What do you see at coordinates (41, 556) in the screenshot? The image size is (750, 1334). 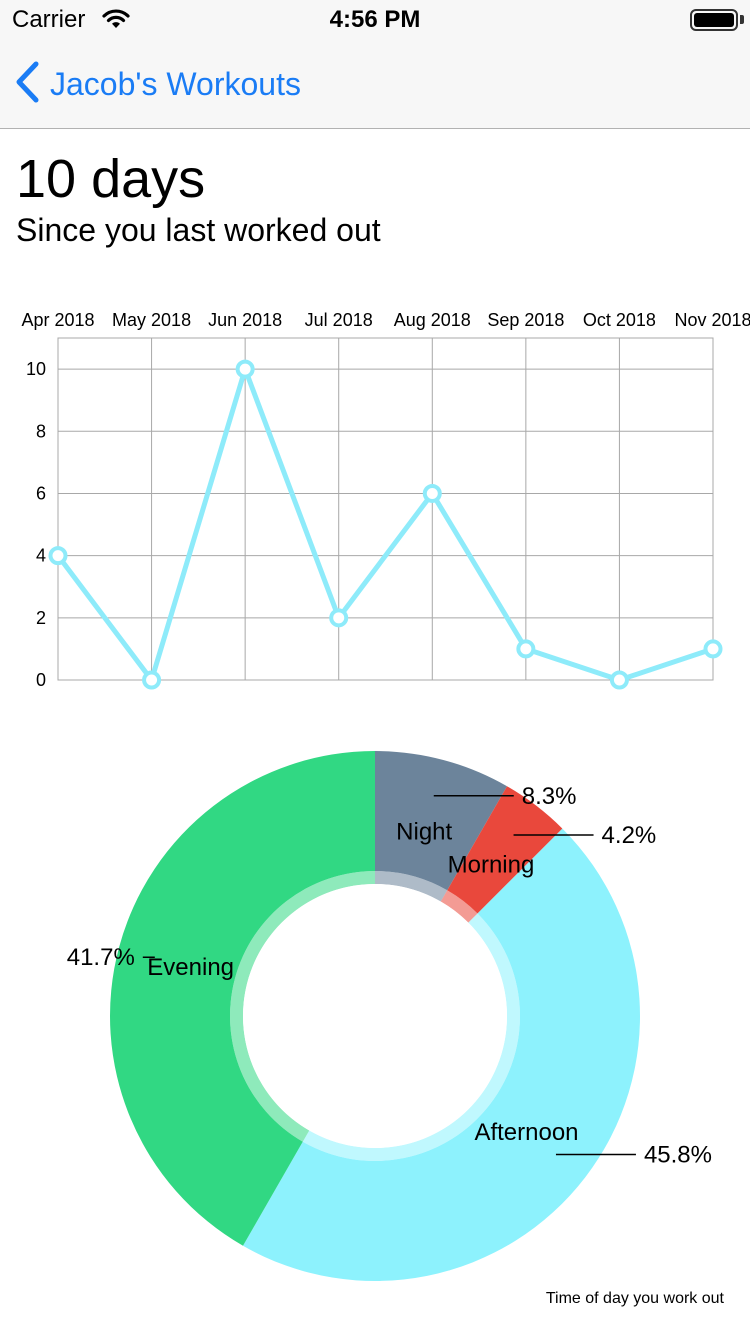 I see `y-tick-label: 4` at bounding box center [41, 556].